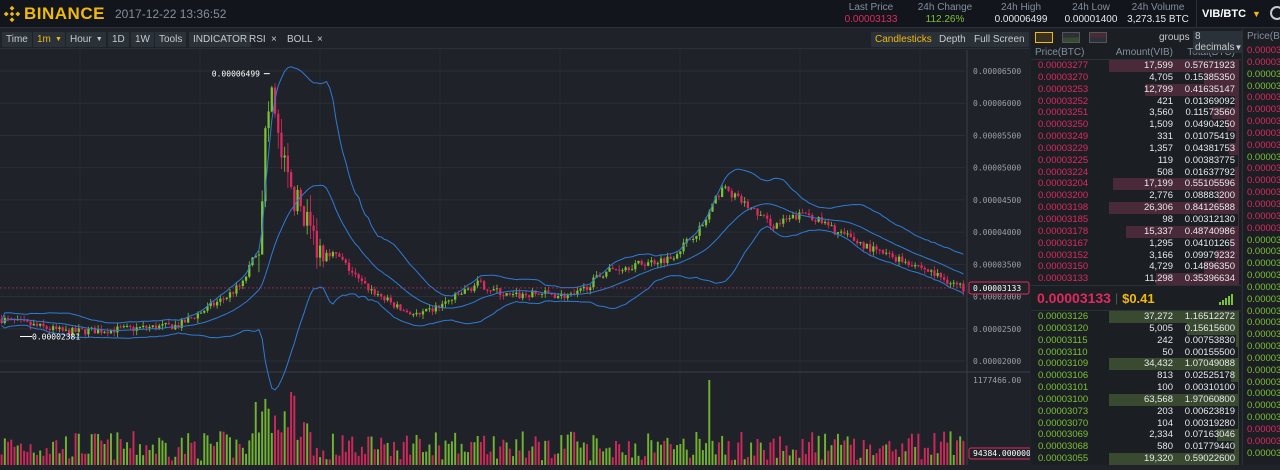 The height and width of the screenshot is (470, 1280). What do you see at coordinates (320, 39) in the screenshot?
I see `boll-remove-button: ×` at bounding box center [320, 39].